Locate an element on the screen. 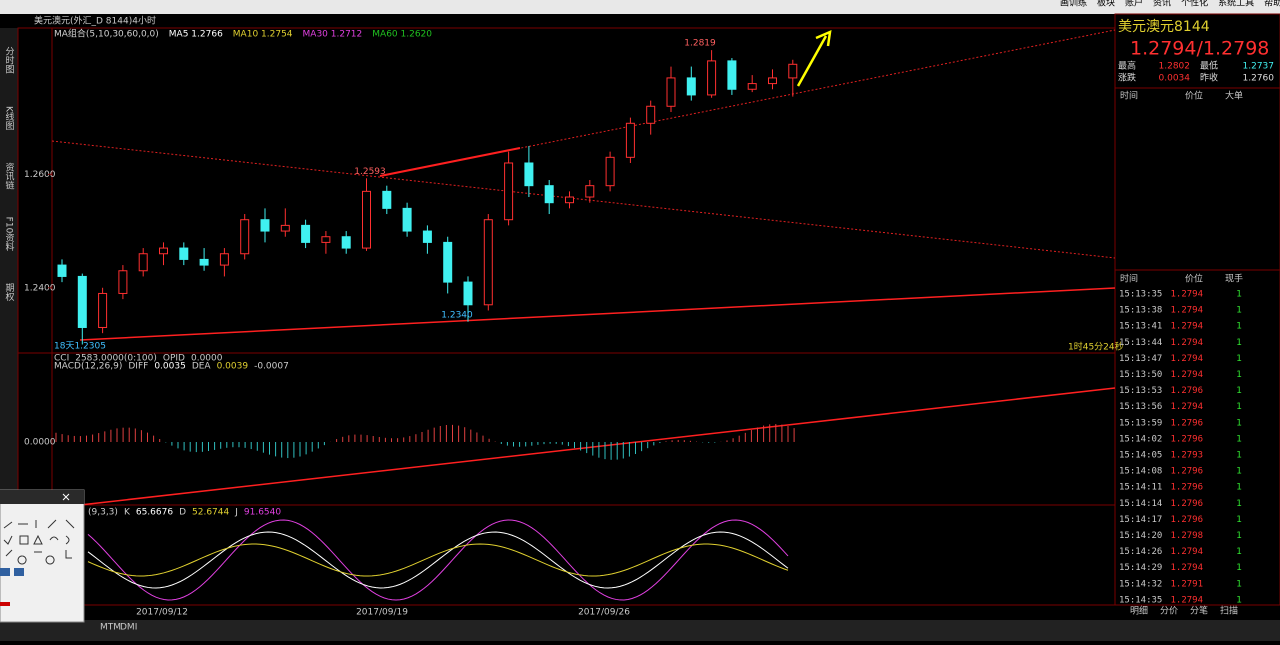  macd-legend: -0.0007 is located at coordinates (271, 367).